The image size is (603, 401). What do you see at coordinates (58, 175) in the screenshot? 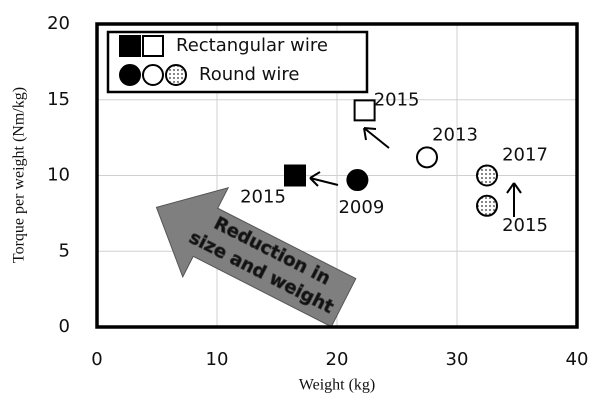
I see `y-tick-label: 10` at bounding box center [58, 175].